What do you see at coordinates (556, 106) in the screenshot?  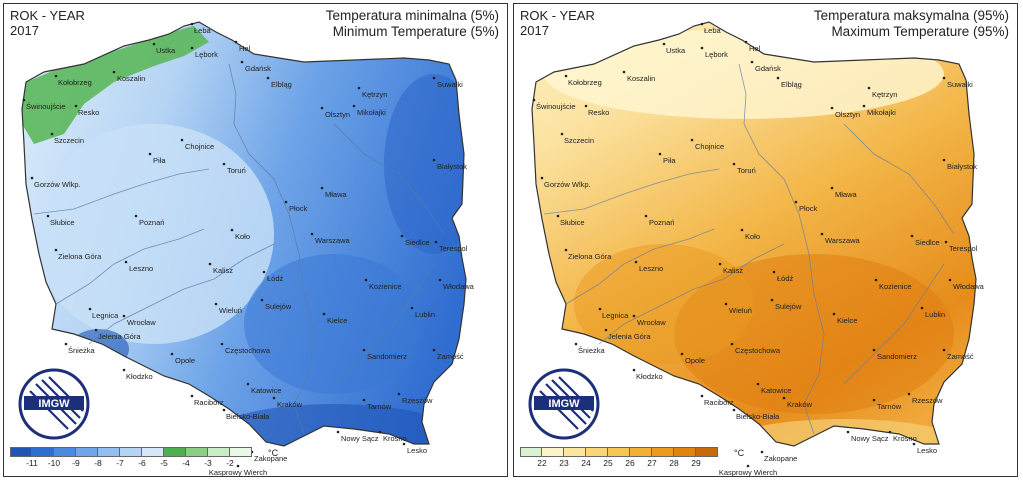 I see `city-label: Świnoujście` at bounding box center [556, 106].